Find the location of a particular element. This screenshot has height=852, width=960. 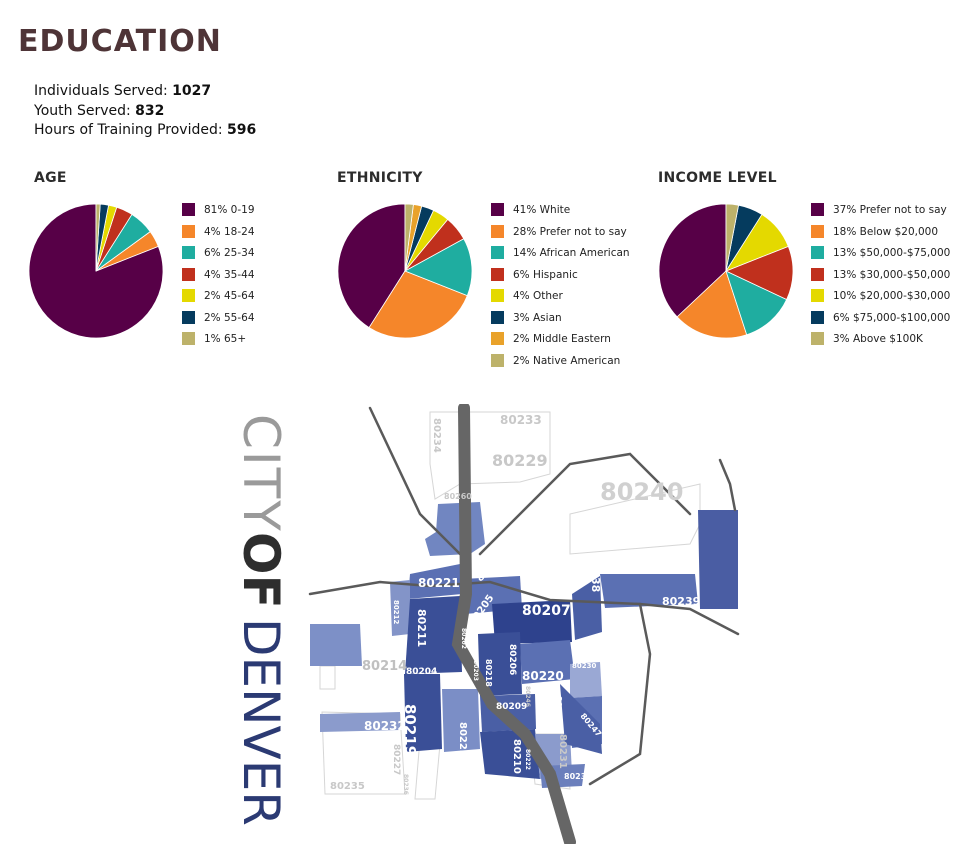

legend-item: 2% 45-64 is located at coordinates (218, 300).